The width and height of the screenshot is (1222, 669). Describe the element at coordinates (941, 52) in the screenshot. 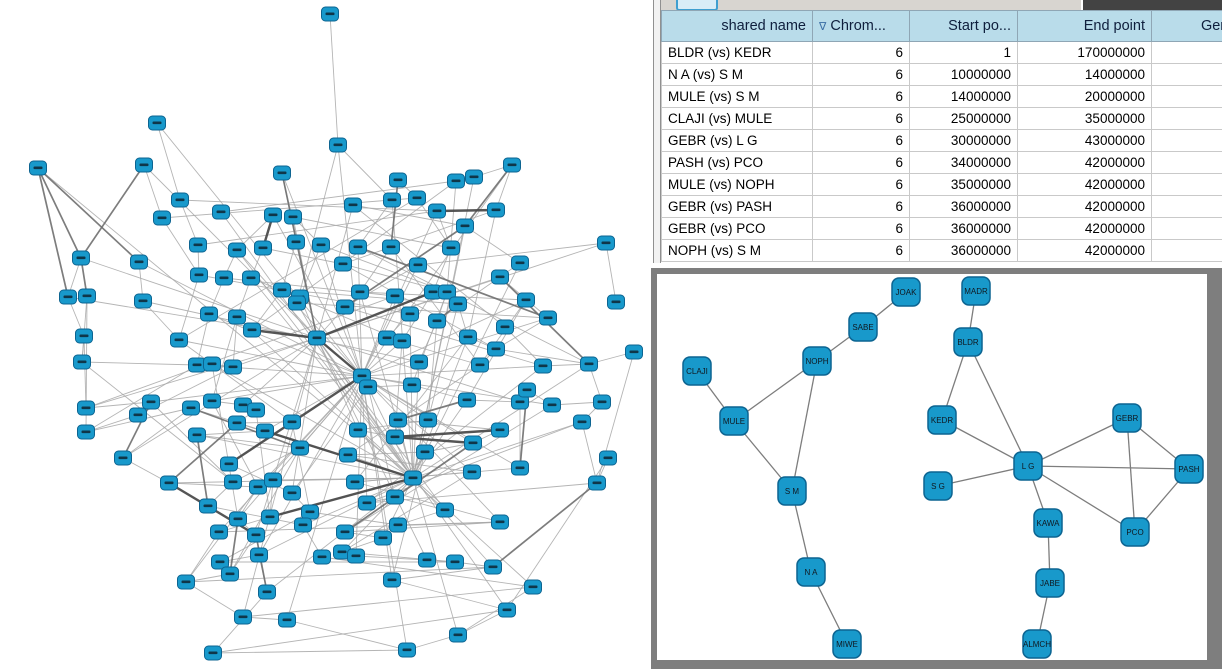

I see `table-row: BLDR (vs) KEDR61170000000192.0` at that location.